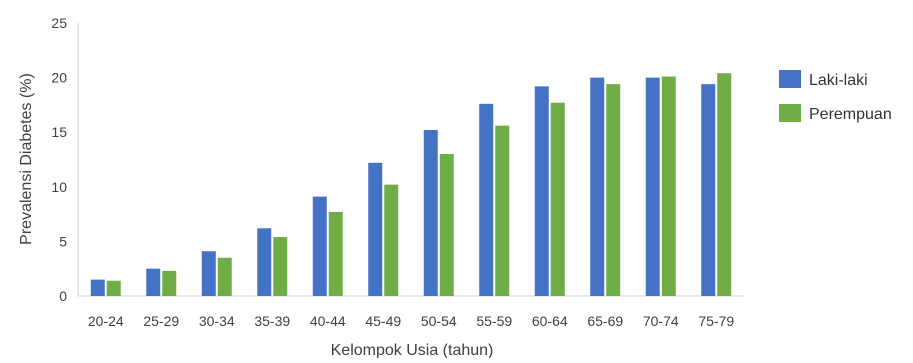  I want to click on y-axis-title: Prevalensi Diabetes (%), so click(26, 159).